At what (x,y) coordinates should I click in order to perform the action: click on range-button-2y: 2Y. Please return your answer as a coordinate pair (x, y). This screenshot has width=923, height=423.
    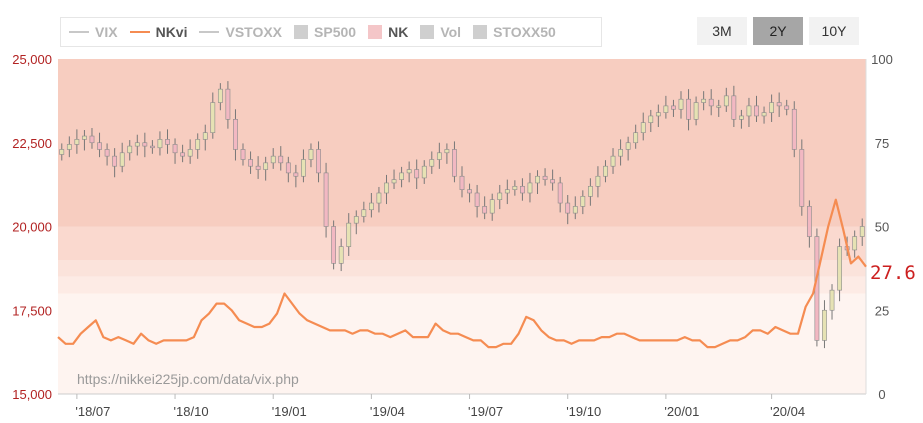
    Looking at the image, I should click on (778, 31).